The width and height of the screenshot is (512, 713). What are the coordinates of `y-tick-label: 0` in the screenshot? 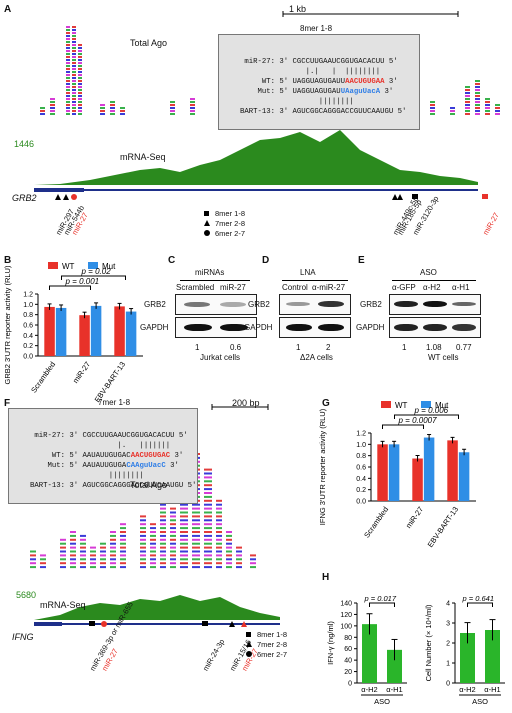 It's located at (350, 684).